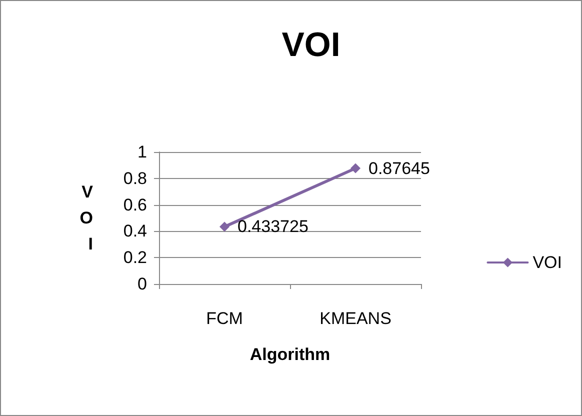  Describe the element at coordinates (224, 318) in the screenshot. I see `x-tick-label: FCM` at that location.